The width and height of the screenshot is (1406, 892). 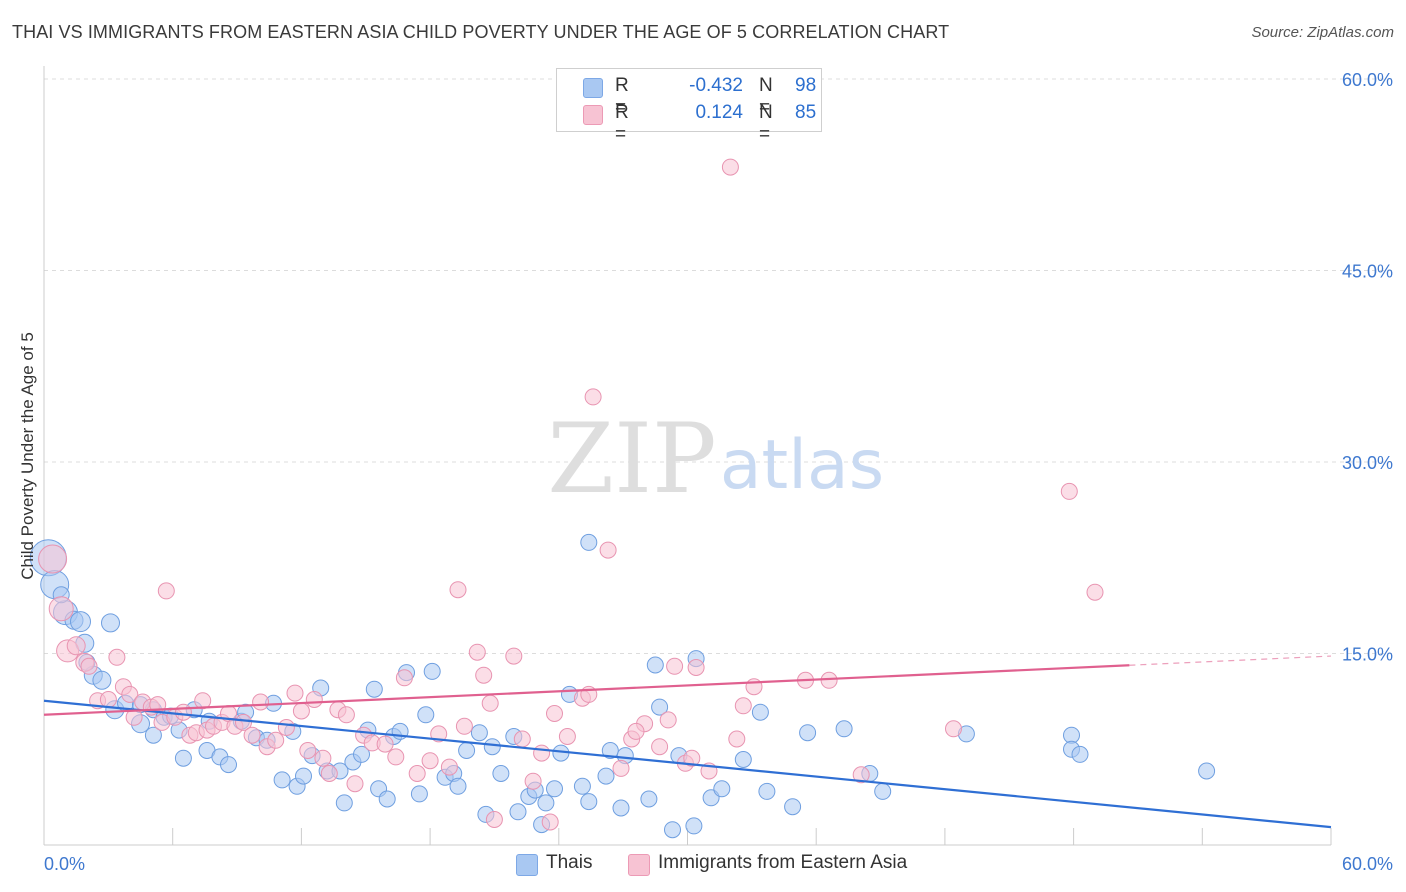 What do you see at coordinates (689, 106) in the screenshot?
I see `legend: R = -0.432 N = 98 R = 0.124 N = 85` at bounding box center [689, 106].